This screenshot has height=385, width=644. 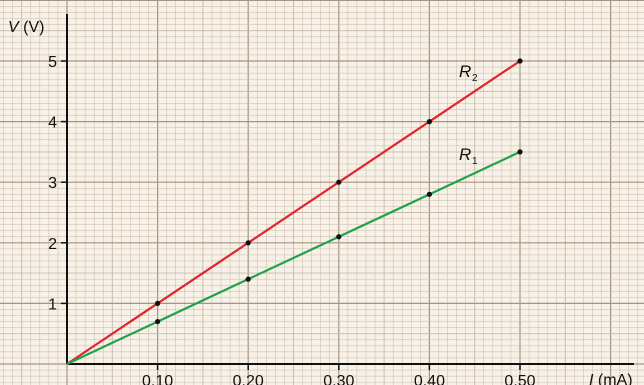 What do you see at coordinates (475, 161) in the screenshot?
I see `series-label-subscript: 1` at bounding box center [475, 161].